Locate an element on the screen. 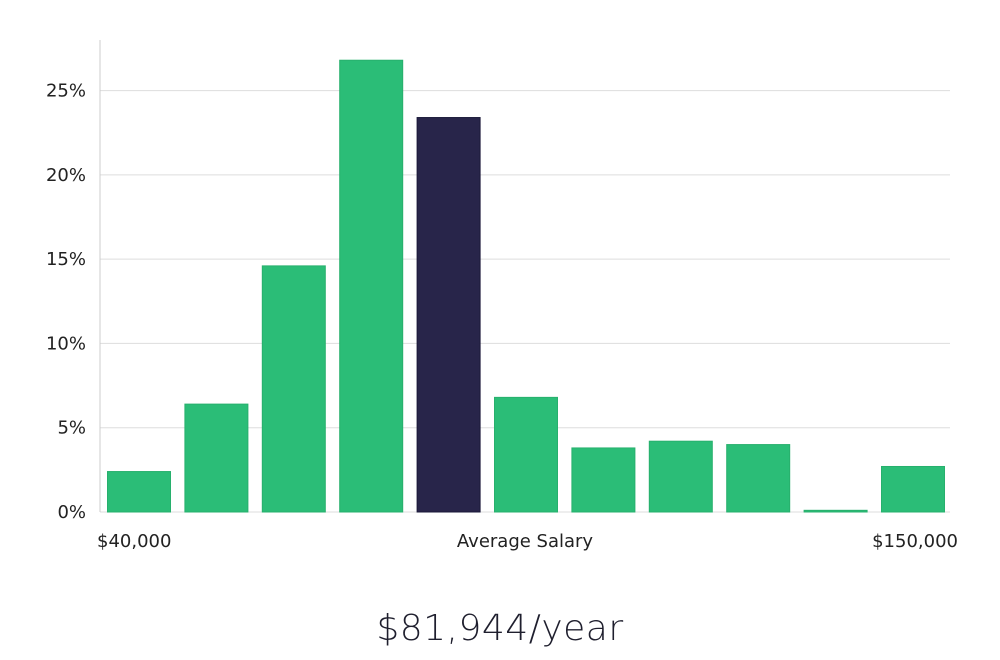  y-tick-label: 10% is located at coordinates (66, 343).